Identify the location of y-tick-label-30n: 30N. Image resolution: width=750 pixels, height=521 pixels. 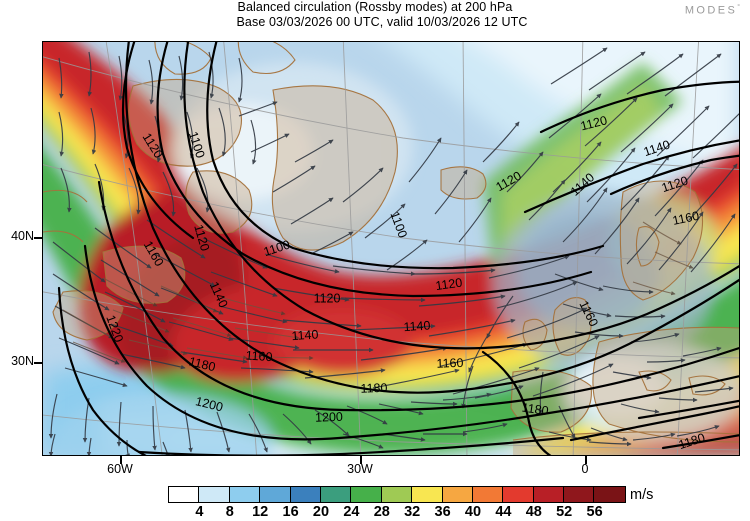
(22, 361).